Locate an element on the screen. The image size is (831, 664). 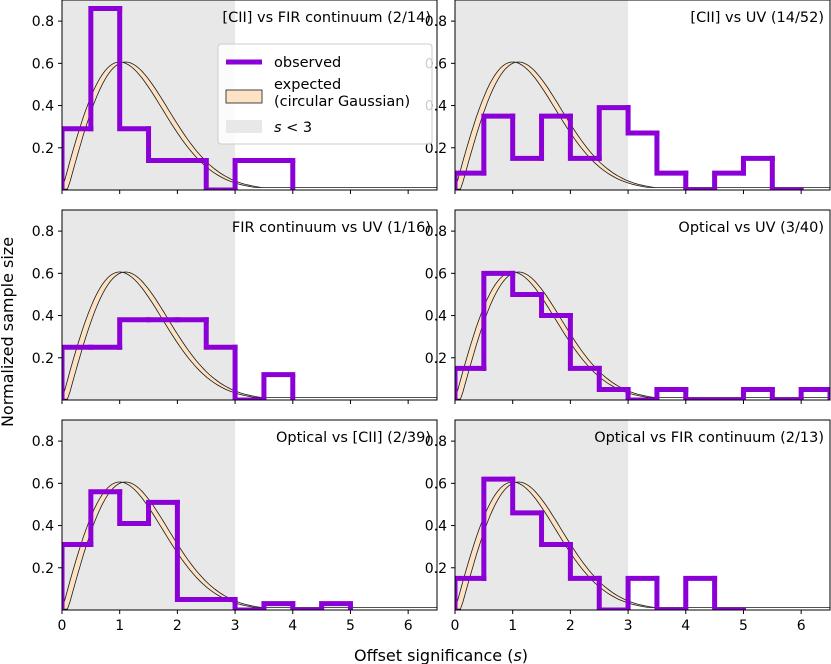
x-axis-label-var: s is located at coordinates (517, 655).